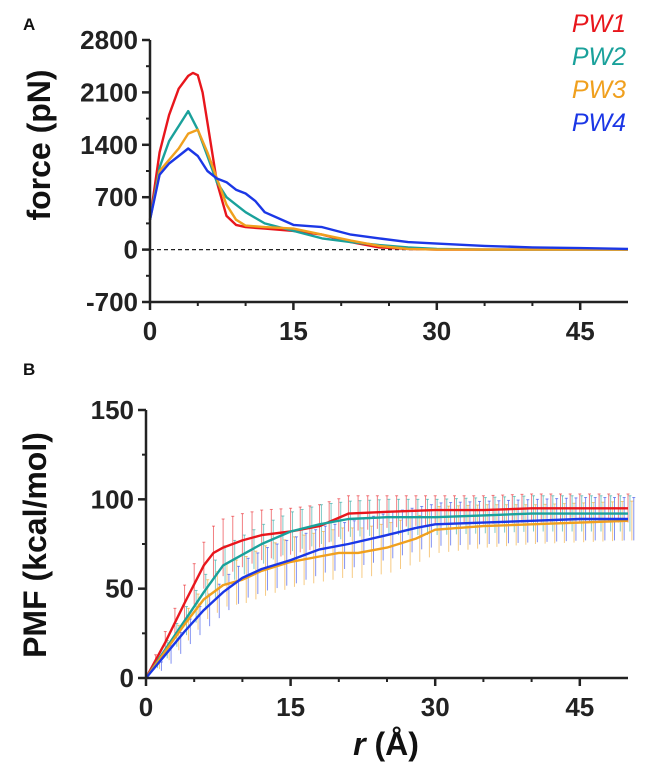 This screenshot has height=766, width=651. What do you see at coordinates (119, 589) in the screenshot?
I see `y-tick-label: 50` at bounding box center [119, 589].